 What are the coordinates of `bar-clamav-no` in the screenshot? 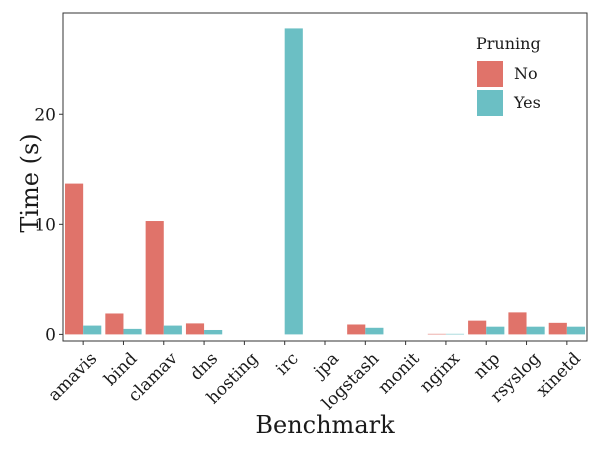 It's located at (154, 278).